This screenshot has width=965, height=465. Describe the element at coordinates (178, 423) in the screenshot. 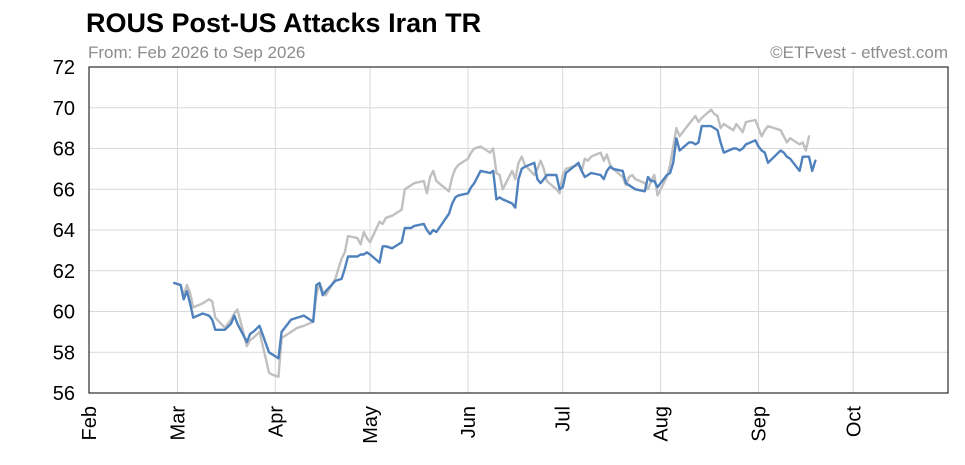

I see `x-tick-label: Mar` at that location.